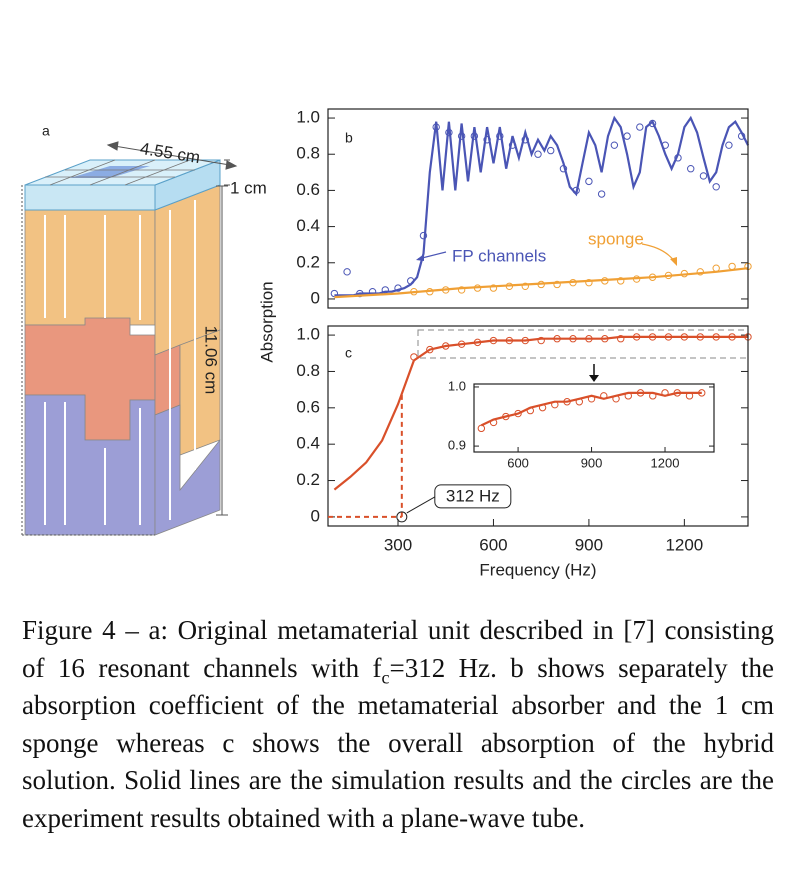 This screenshot has height=882, width=800. What do you see at coordinates (129, 338) in the screenshot?
I see `unit-cell-illustration` at bounding box center [129, 338].